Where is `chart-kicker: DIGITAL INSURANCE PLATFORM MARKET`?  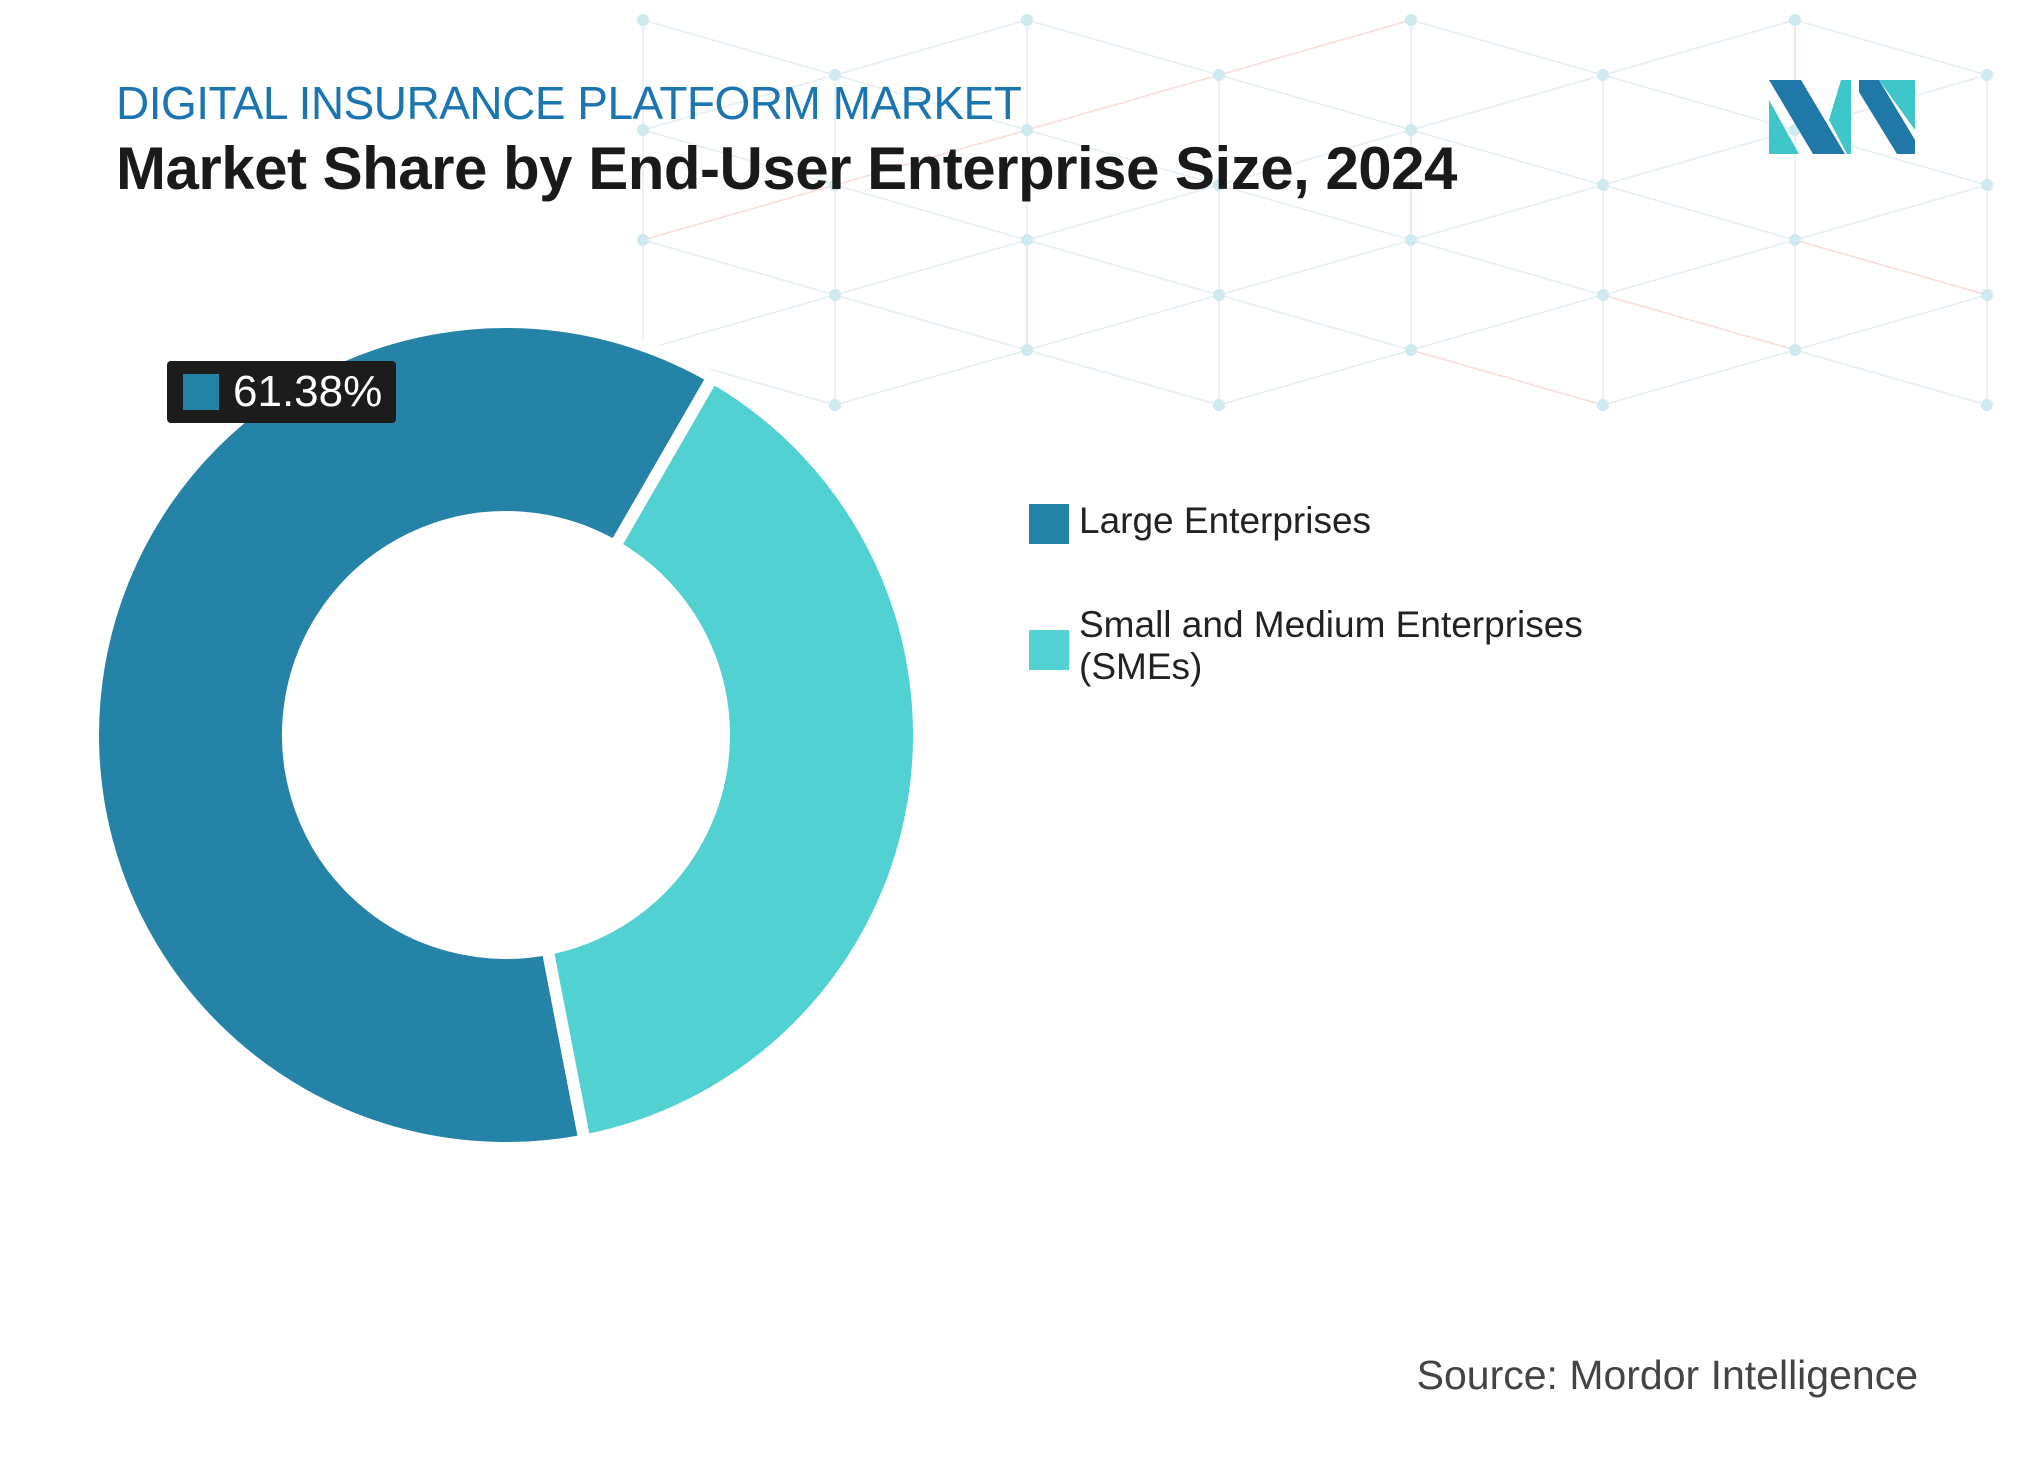
chart-kicker: DIGITAL INSURANCE PLATFORM MARKET is located at coordinates (569, 103).